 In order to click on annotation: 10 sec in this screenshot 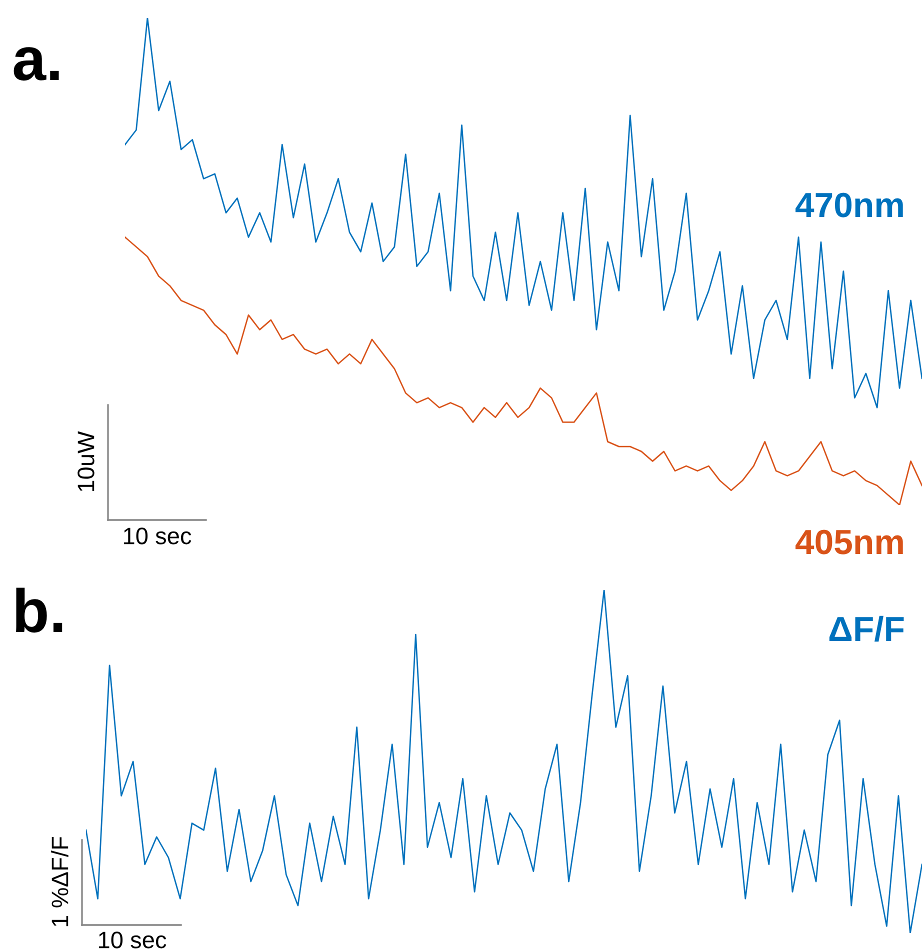, I will do `click(132, 940)`.